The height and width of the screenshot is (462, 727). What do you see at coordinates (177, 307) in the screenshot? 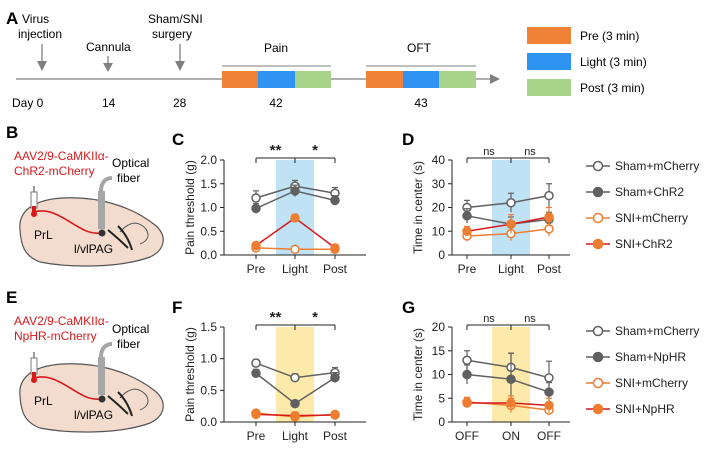
I see `panel-letter-f: F` at bounding box center [177, 307].